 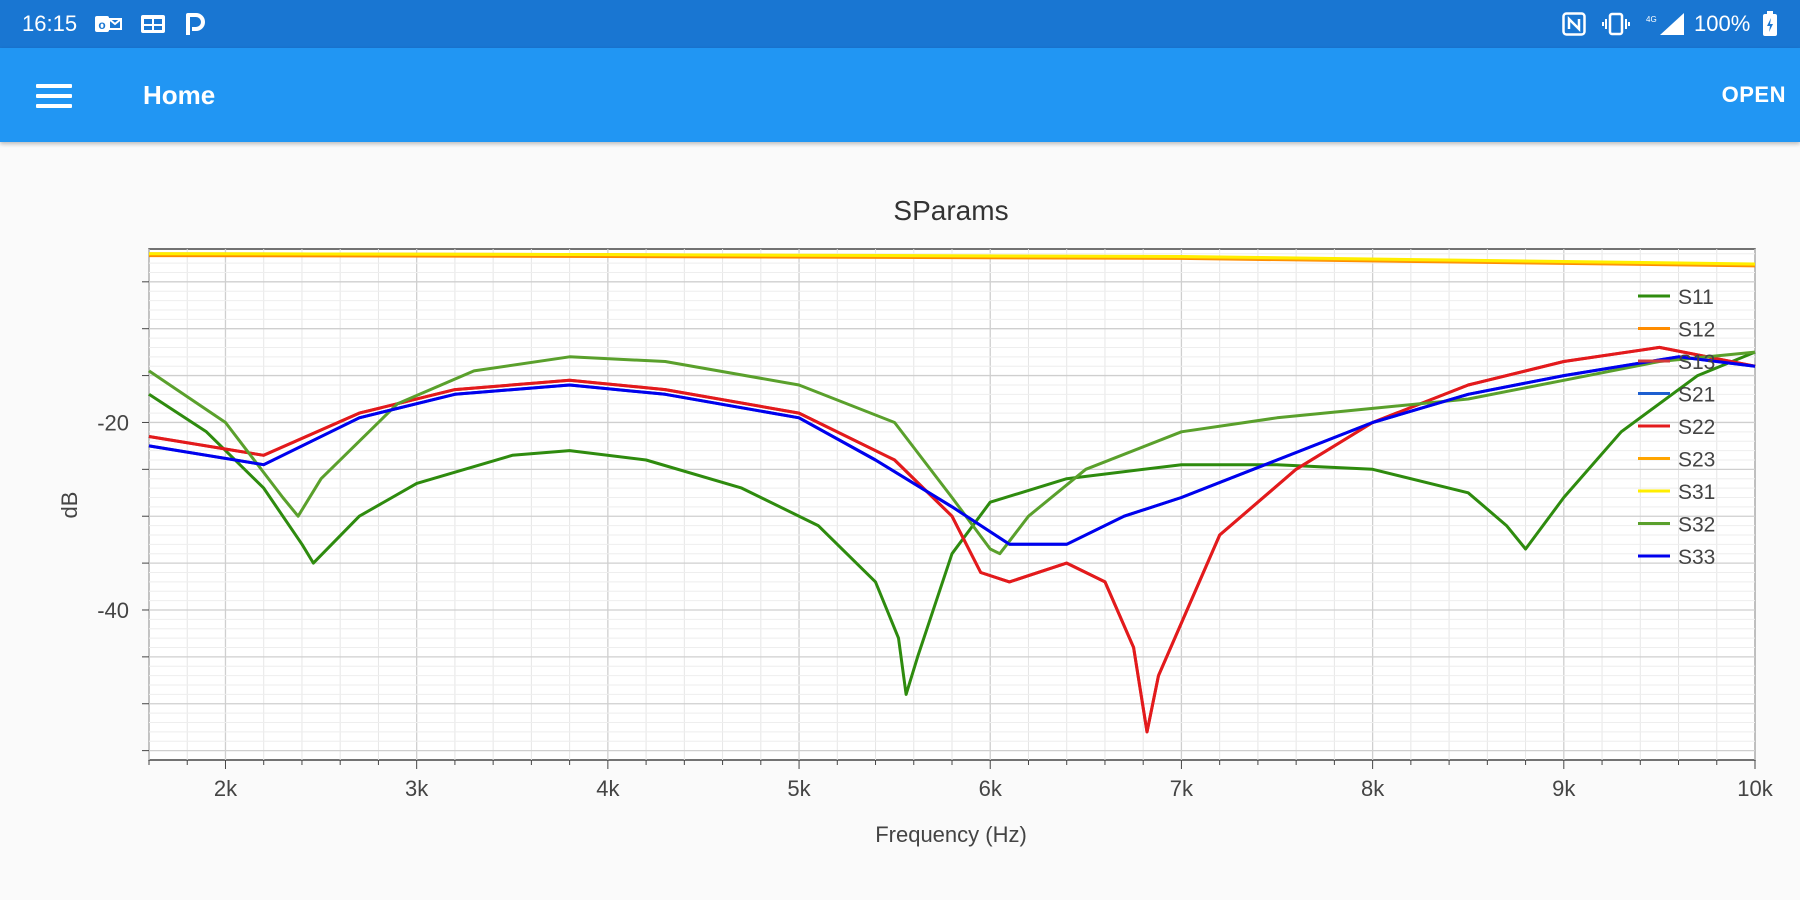 I want to click on app-title: Home, so click(x=179, y=95).